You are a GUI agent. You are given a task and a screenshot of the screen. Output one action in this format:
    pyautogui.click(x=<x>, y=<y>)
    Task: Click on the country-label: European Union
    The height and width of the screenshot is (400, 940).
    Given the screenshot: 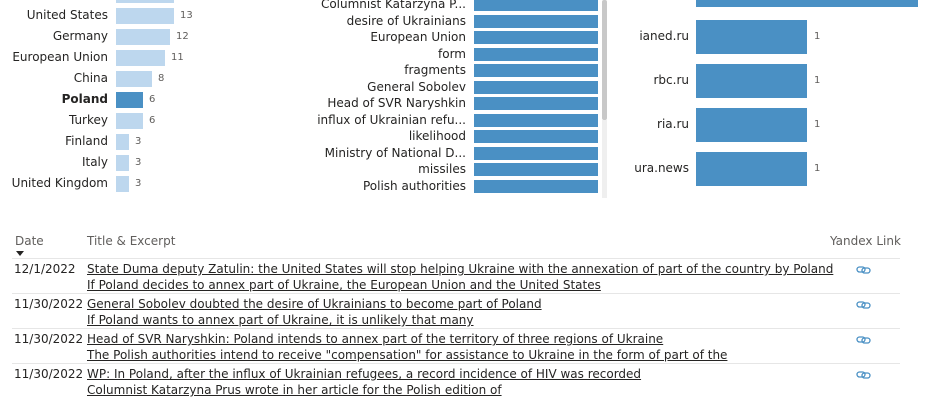 What is the action you would take?
    pyautogui.click(x=60, y=57)
    